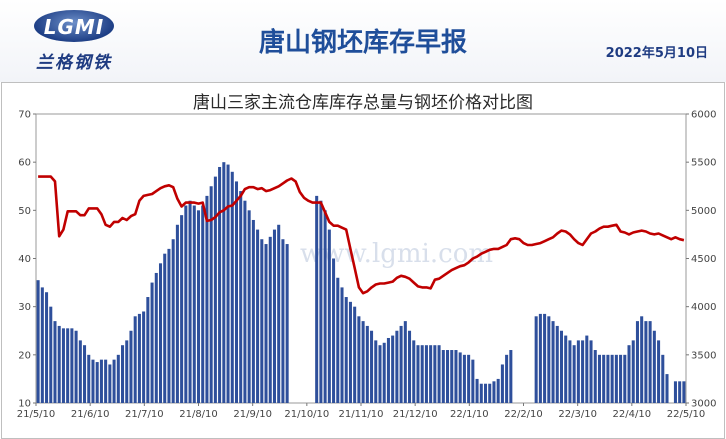 The width and height of the screenshot is (726, 439). Describe the element at coordinates (523, 414) in the screenshot. I see `x-tick-label: 22/2/10` at that location.